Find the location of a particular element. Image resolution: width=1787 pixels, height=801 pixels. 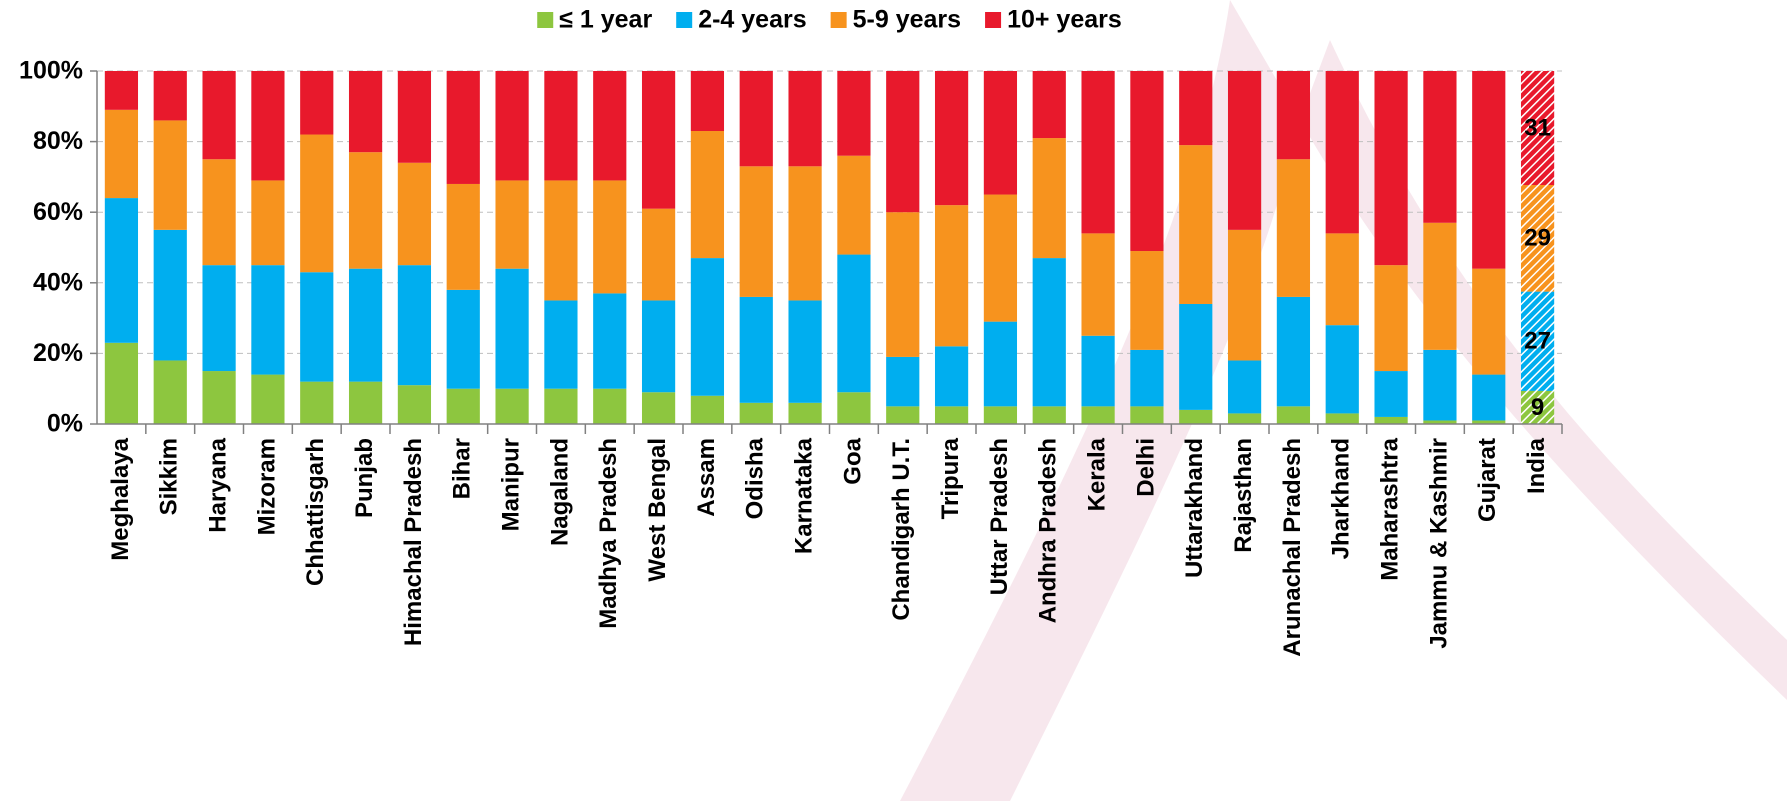

x-tick-label: Gujarat is located at coordinates (1487, 480).